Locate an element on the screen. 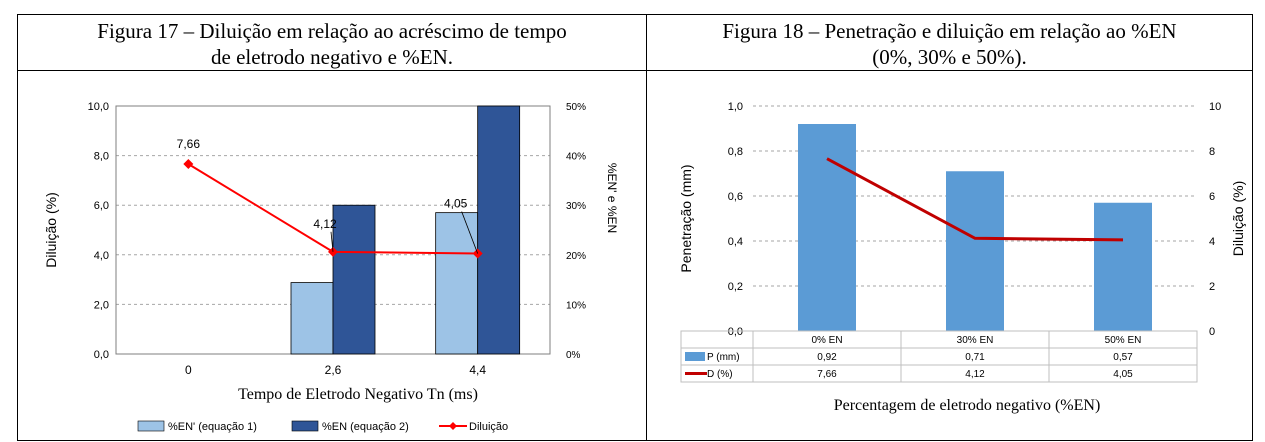  y2-tick-label: 4 is located at coordinates (1212, 242).